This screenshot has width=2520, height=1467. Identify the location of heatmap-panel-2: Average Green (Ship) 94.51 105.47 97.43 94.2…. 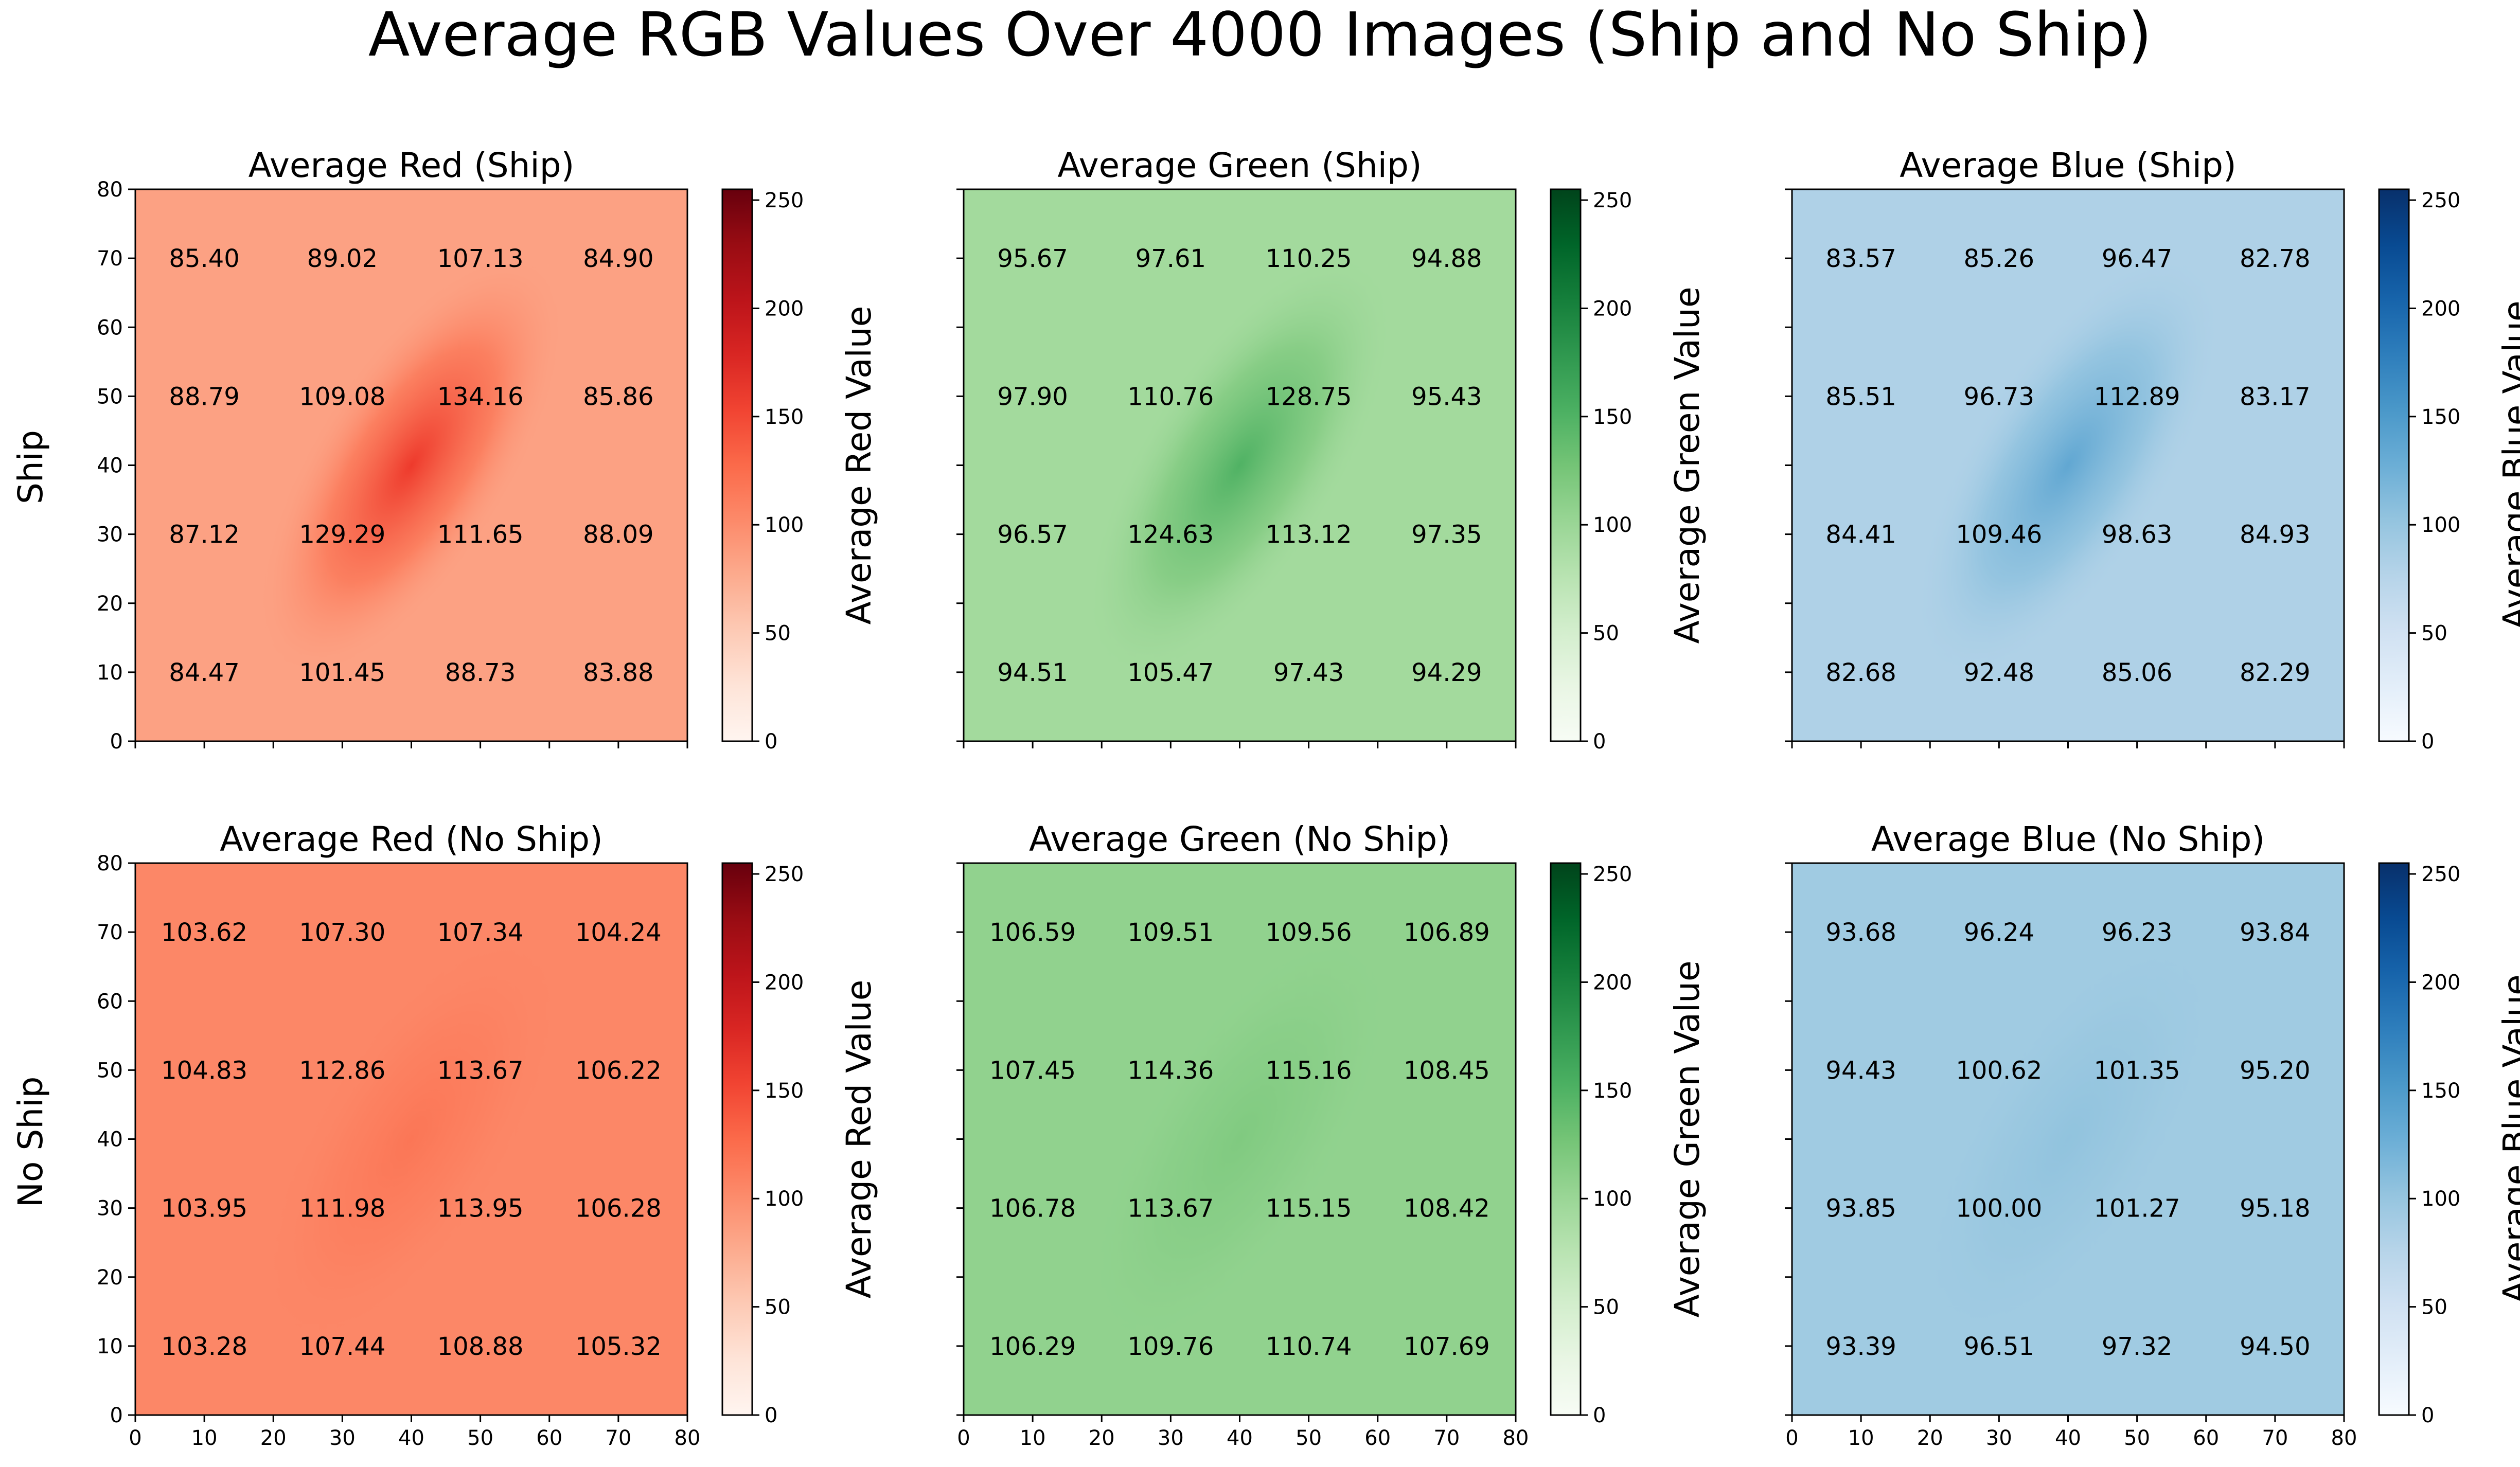
(1331, 450).